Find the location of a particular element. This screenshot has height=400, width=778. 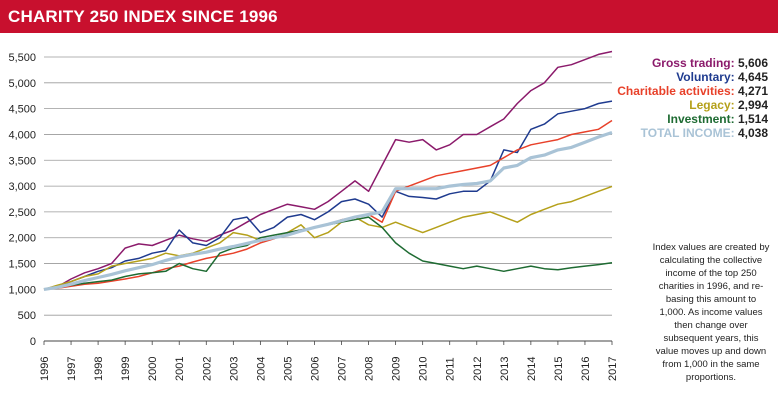

y-tick-label: 3,000 is located at coordinates (22, 187).